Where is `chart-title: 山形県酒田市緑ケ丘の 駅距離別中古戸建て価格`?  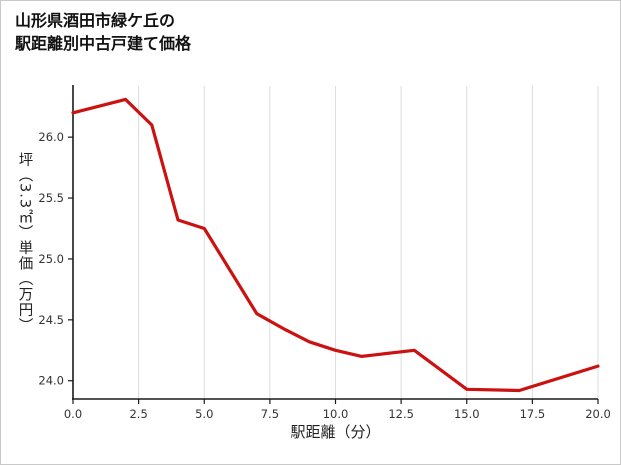 chart-title: 山形県酒田市緑ケ丘の 駅距離別中古戸建て価格 is located at coordinates (103, 32).